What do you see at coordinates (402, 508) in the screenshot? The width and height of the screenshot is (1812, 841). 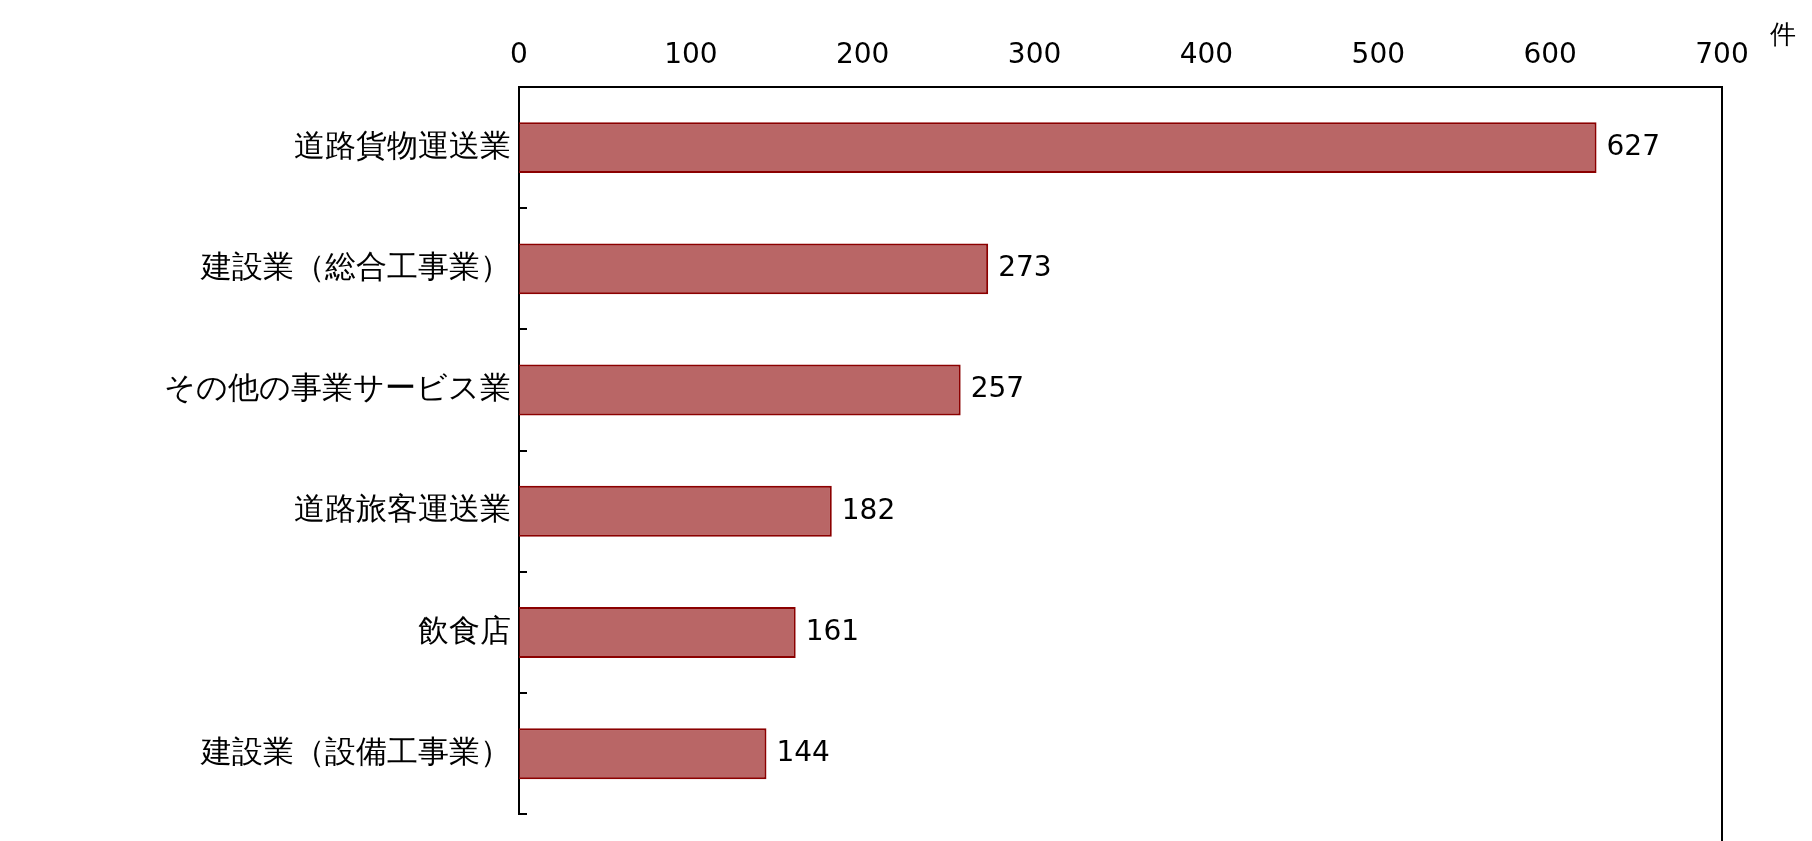 I see `y-tick-label: 道路旅客運送業` at bounding box center [402, 508].